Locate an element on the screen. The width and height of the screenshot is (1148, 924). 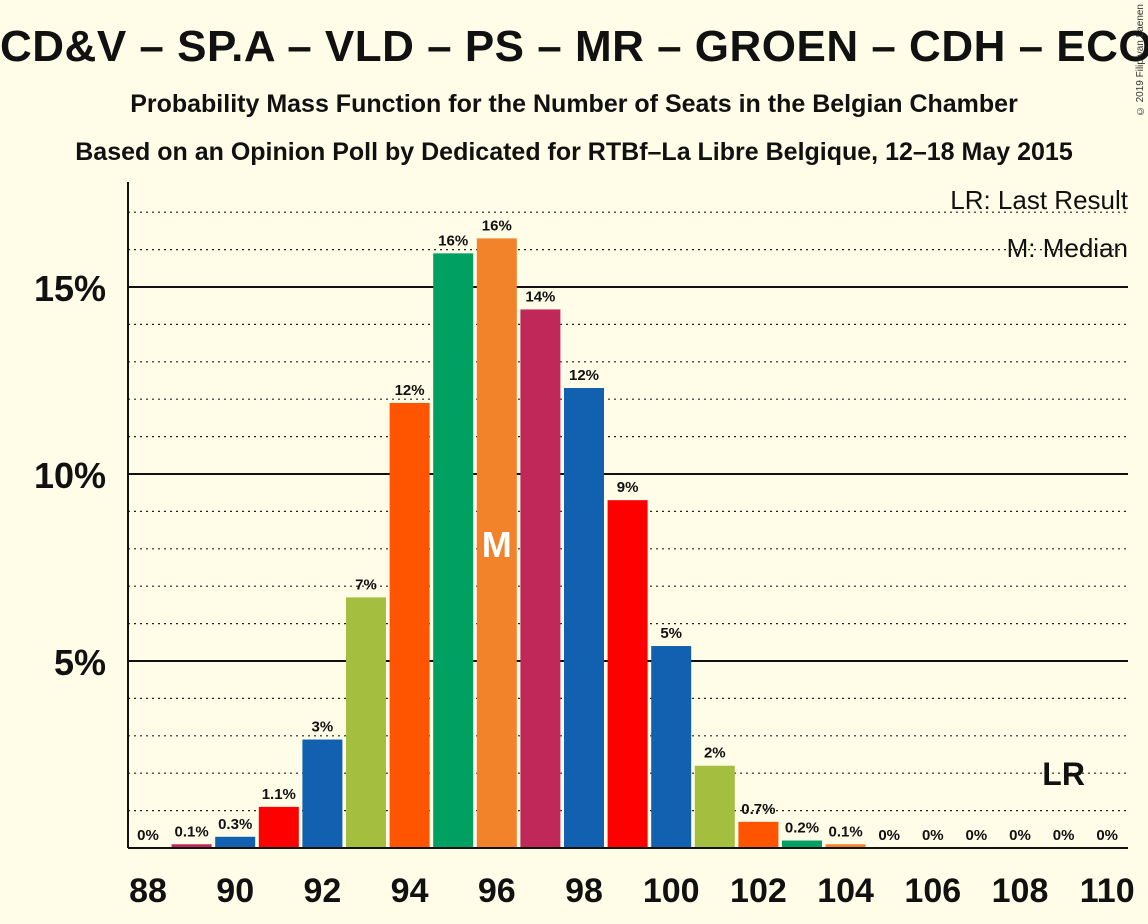
x-tick-label: 110 is located at coordinates (1107, 891).